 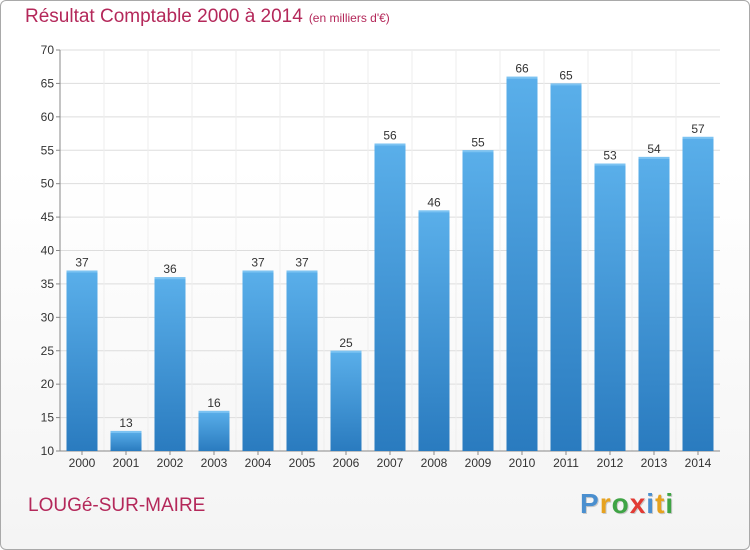 What do you see at coordinates (654, 149) in the screenshot?
I see `value-label: 54` at bounding box center [654, 149].